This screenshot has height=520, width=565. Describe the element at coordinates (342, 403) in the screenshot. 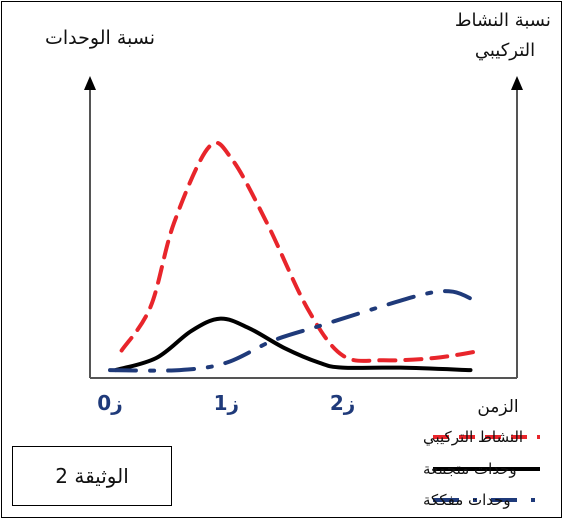

I see `x-tick-label: ز2` at that location.